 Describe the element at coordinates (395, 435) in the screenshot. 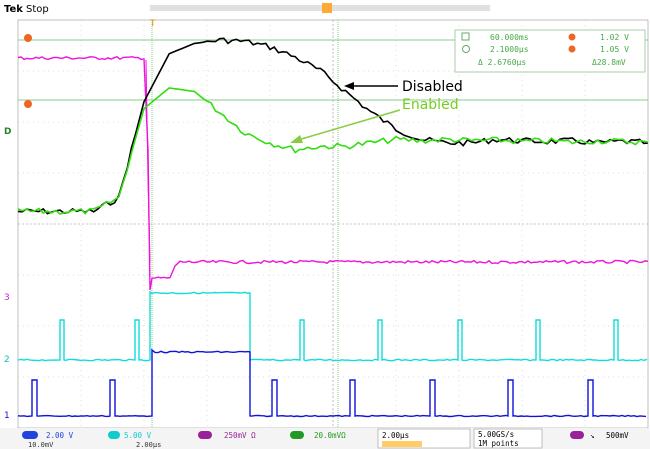

I see `timebase: 2.00µs` at that location.